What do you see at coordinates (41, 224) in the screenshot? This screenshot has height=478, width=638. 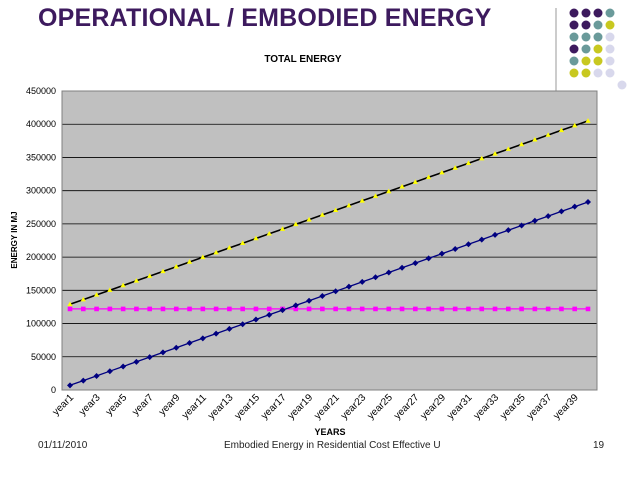 I see `y-tick-label: 250000` at bounding box center [41, 224].